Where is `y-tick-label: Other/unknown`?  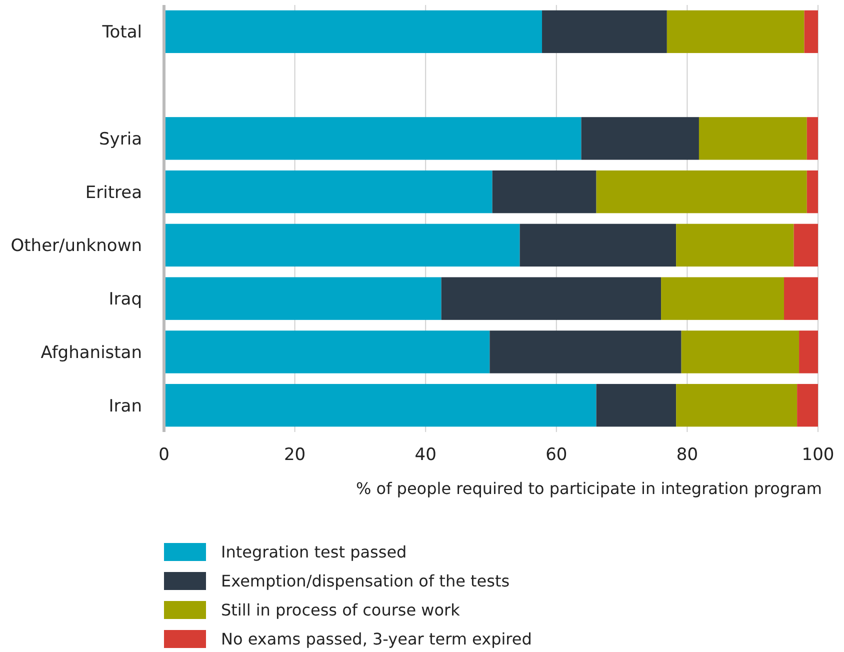 y-tick-label: Other/unknown is located at coordinates (76, 246).